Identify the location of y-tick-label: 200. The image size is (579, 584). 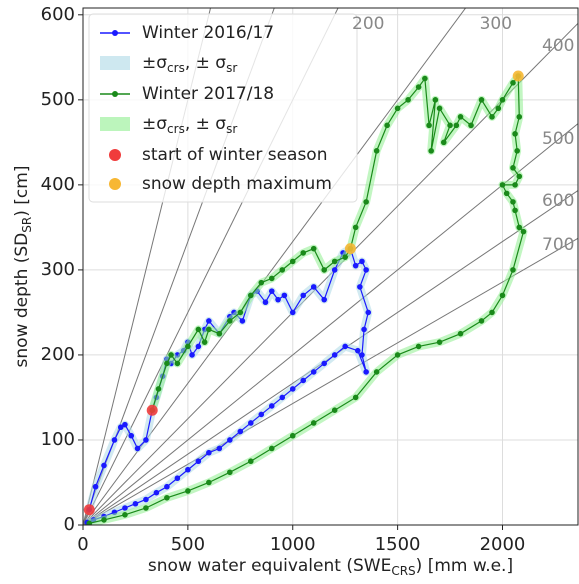
(58, 354).